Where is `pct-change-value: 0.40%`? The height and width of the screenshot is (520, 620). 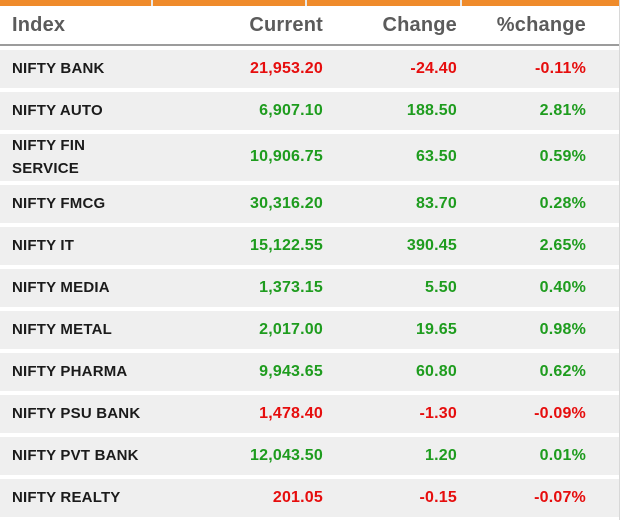
pct-change-value: 0.40% is located at coordinates (562, 287).